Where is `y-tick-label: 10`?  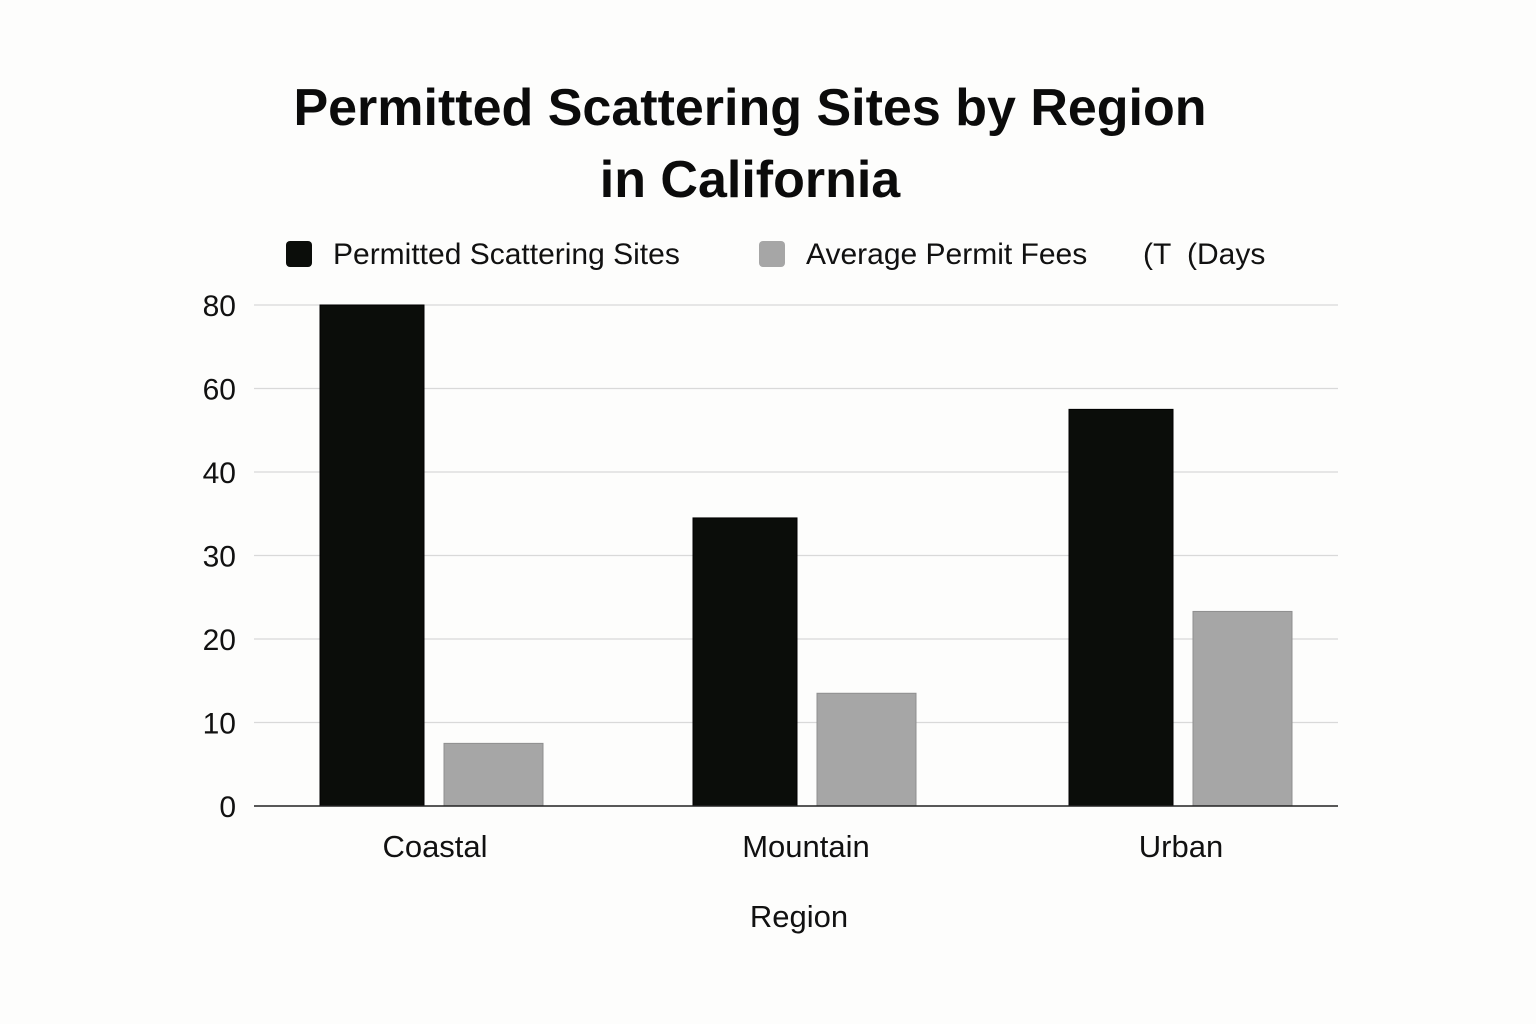 y-tick-label: 10 is located at coordinates (219, 724).